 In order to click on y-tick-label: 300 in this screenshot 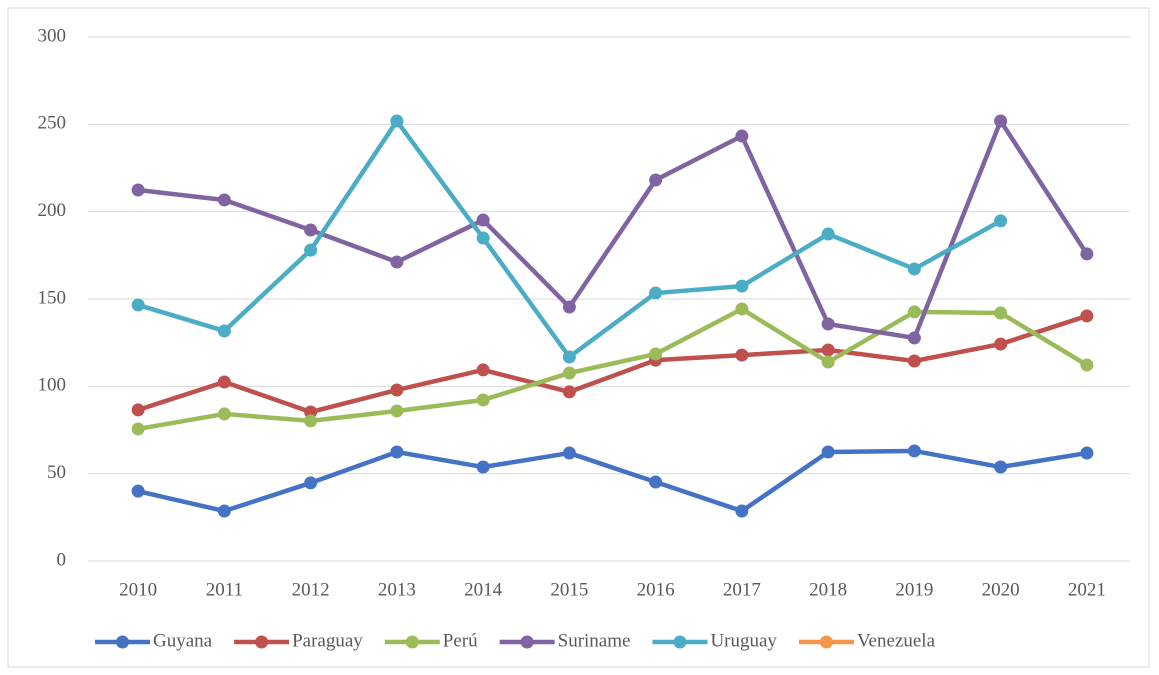, I will do `click(52, 35)`.